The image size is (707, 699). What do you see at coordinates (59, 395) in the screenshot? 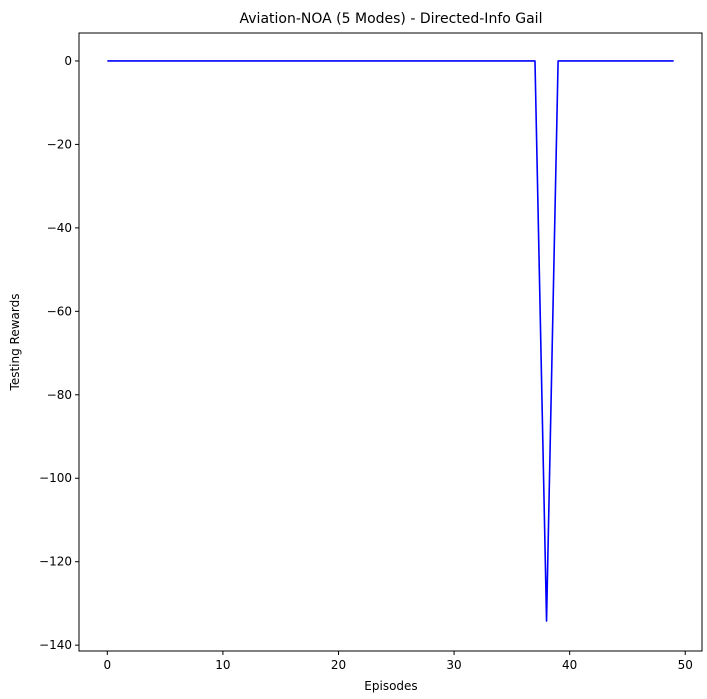
I see `y-tick-label: −80` at bounding box center [59, 395].